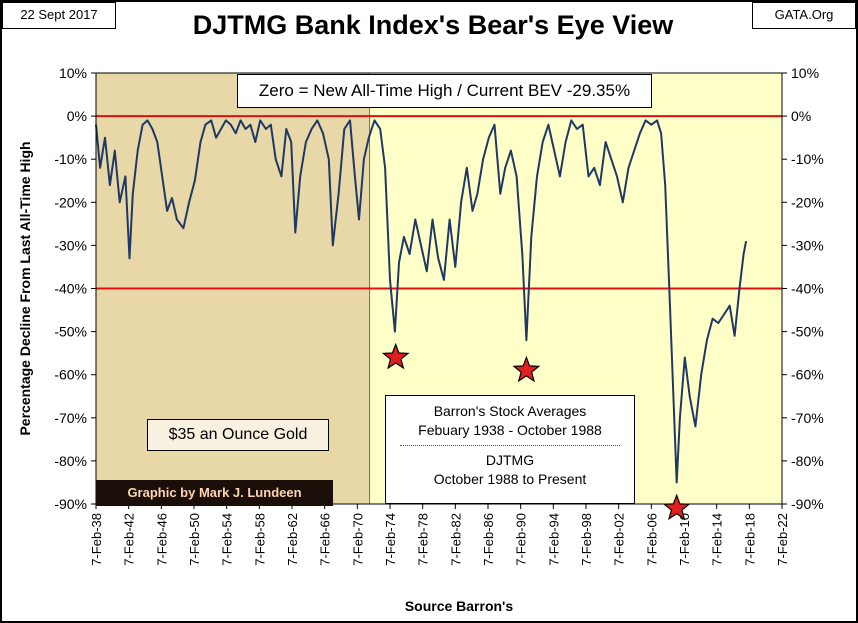 The width and height of the screenshot is (858, 623). I want to click on x-tick-label: 7-Feb-02, so click(619, 539).